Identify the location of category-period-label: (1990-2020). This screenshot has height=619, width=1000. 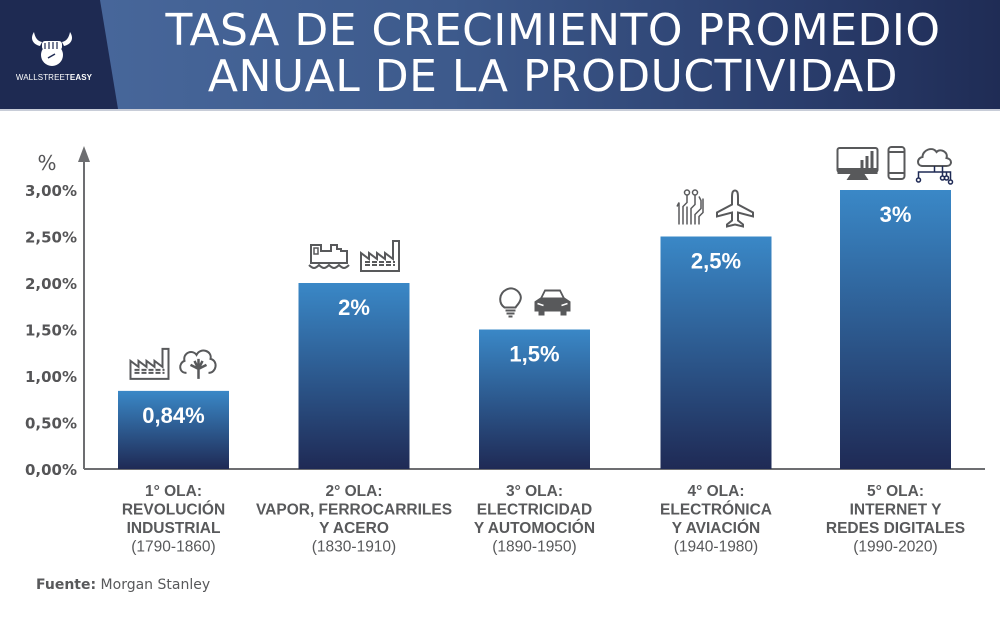
(895, 547).